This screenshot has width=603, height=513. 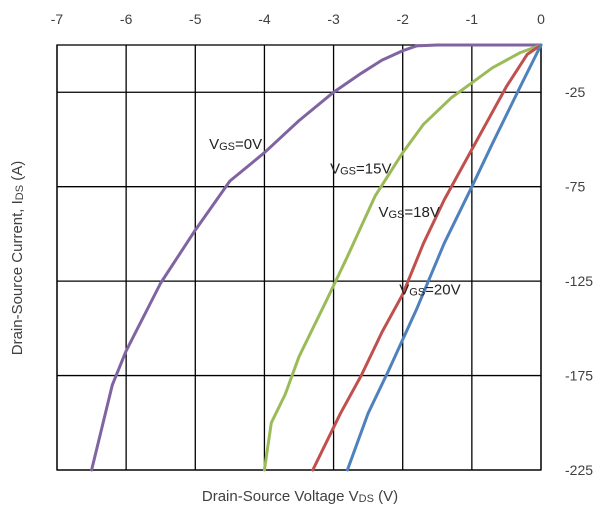 What do you see at coordinates (409, 212) in the screenshot?
I see `curve-label: VGS=18V` at bounding box center [409, 212].